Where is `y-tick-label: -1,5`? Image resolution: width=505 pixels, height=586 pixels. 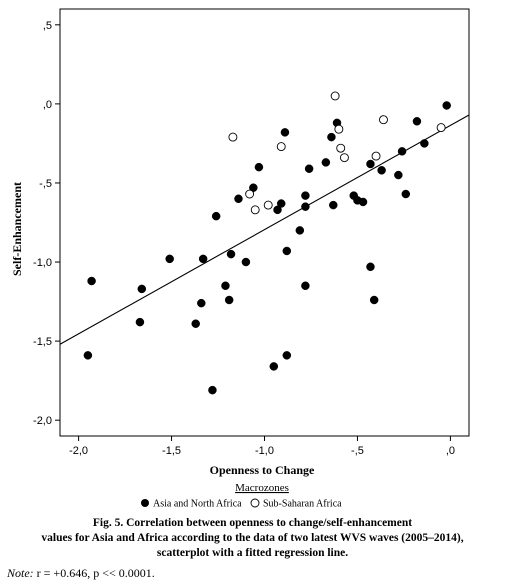 y-tick-label: -1,5 is located at coordinates (42, 342).